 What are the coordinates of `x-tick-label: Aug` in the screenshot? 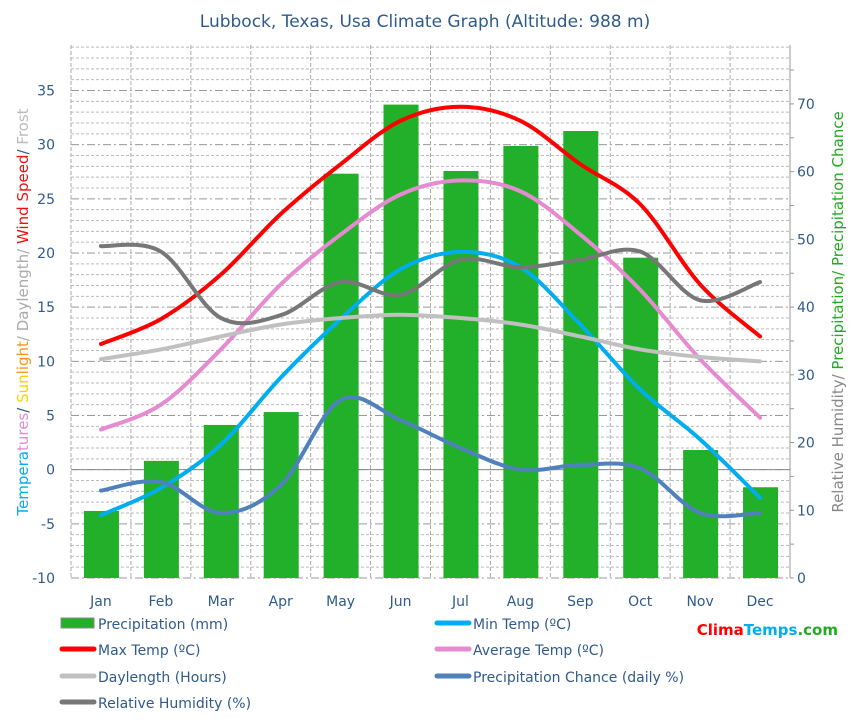 It's located at (520, 602).